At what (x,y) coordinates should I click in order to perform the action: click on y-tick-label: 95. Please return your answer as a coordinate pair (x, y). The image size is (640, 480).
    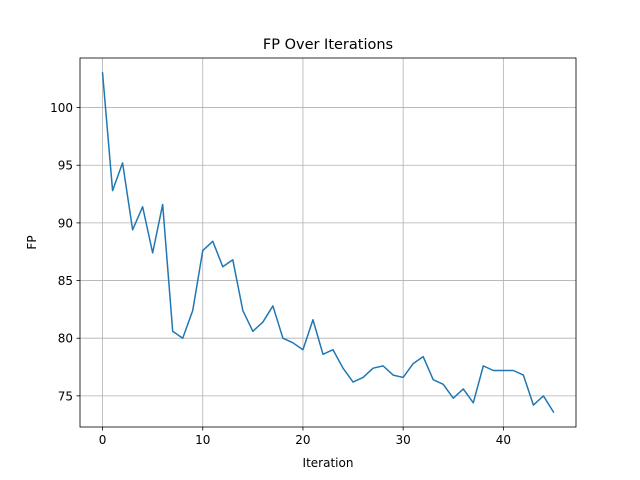
    Looking at the image, I should click on (65, 166).